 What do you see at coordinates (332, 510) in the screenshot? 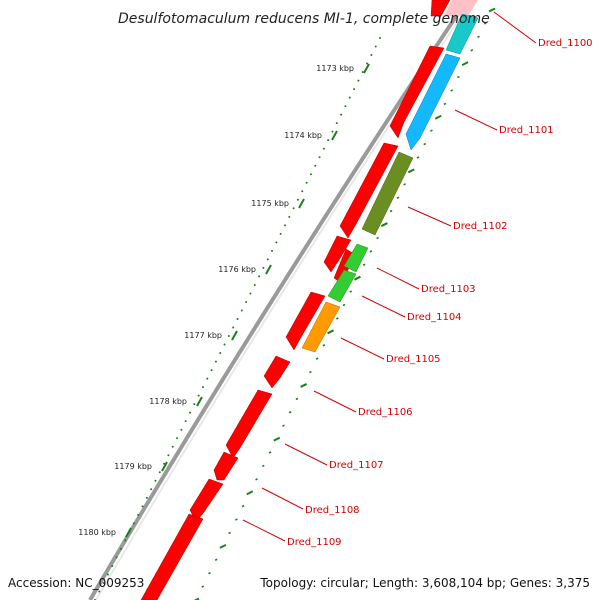
I see `gene-label: Dred_1108` at bounding box center [332, 510].